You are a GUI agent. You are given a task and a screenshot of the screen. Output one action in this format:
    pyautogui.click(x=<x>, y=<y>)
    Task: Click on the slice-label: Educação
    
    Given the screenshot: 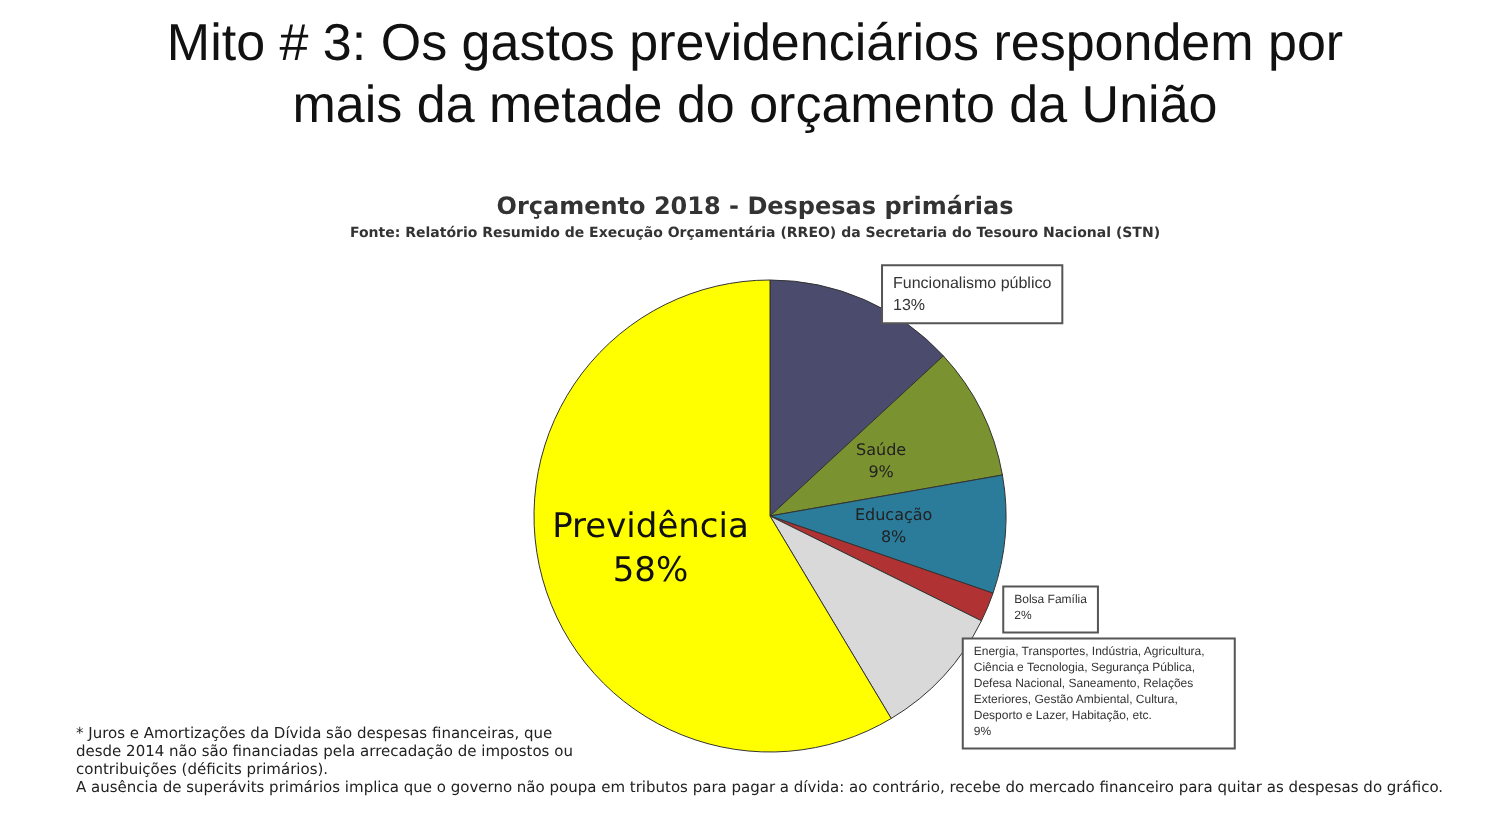 What is the action you would take?
    pyautogui.click(x=893, y=514)
    